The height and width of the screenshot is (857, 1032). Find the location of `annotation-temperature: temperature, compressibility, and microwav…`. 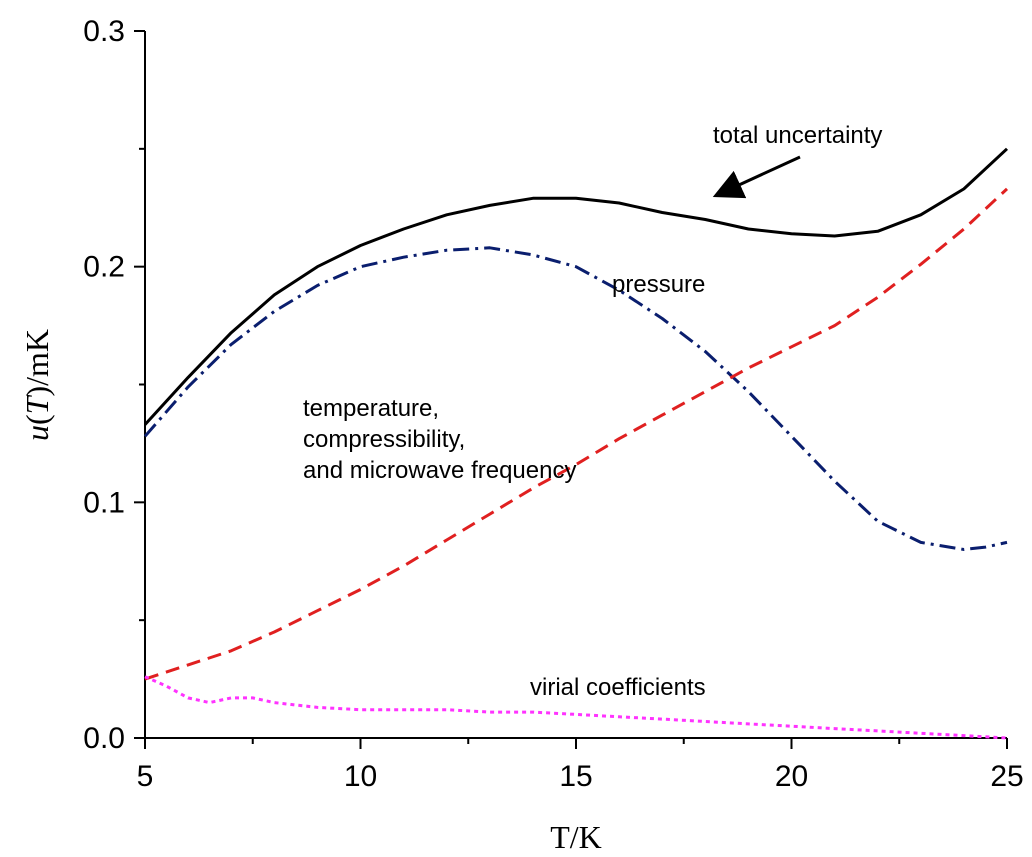

annotation-temperature: temperature, compressibility, and microwav… is located at coordinates (439, 439).